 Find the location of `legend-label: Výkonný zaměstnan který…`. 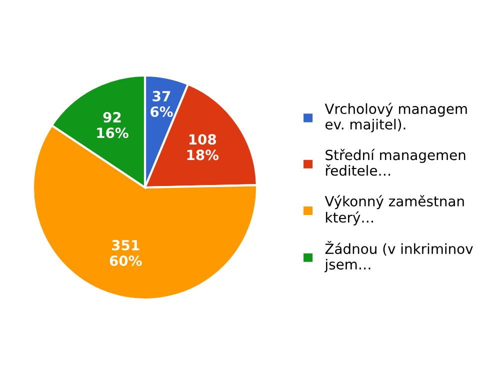

legend-label: Výkonný zaměstnan který… is located at coordinates (394, 210).